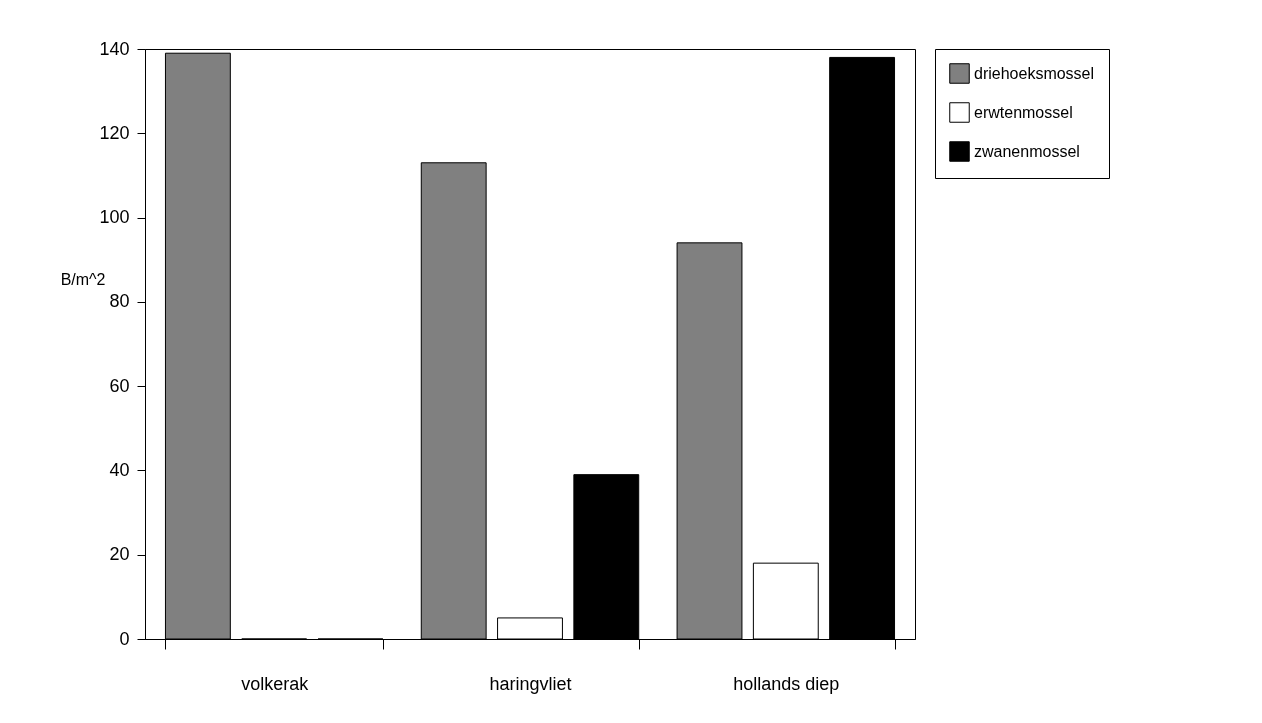 Image resolution: width=1262 pixels, height=723 pixels. Describe the element at coordinates (1034, 73) in the screenshot. I see `legend-label: driehoeksmossel` at that location.